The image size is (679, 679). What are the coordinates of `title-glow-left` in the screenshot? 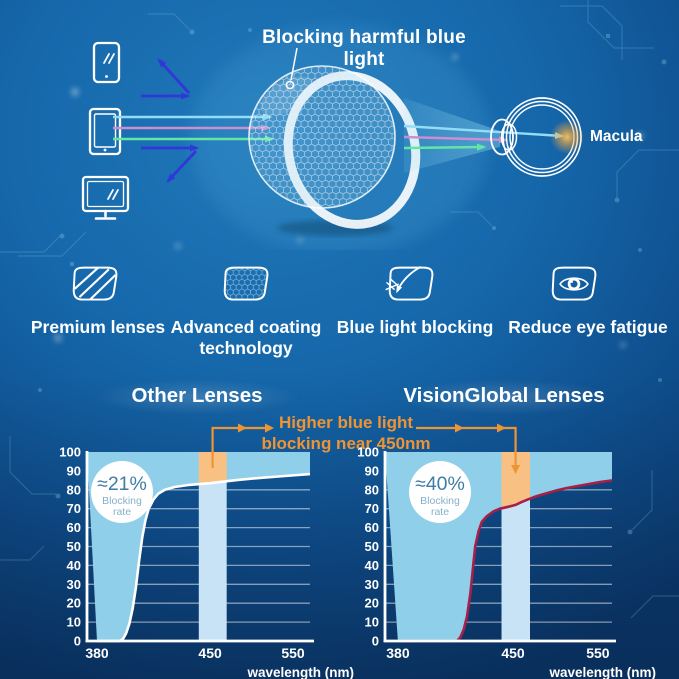 It's located at (197, 397).